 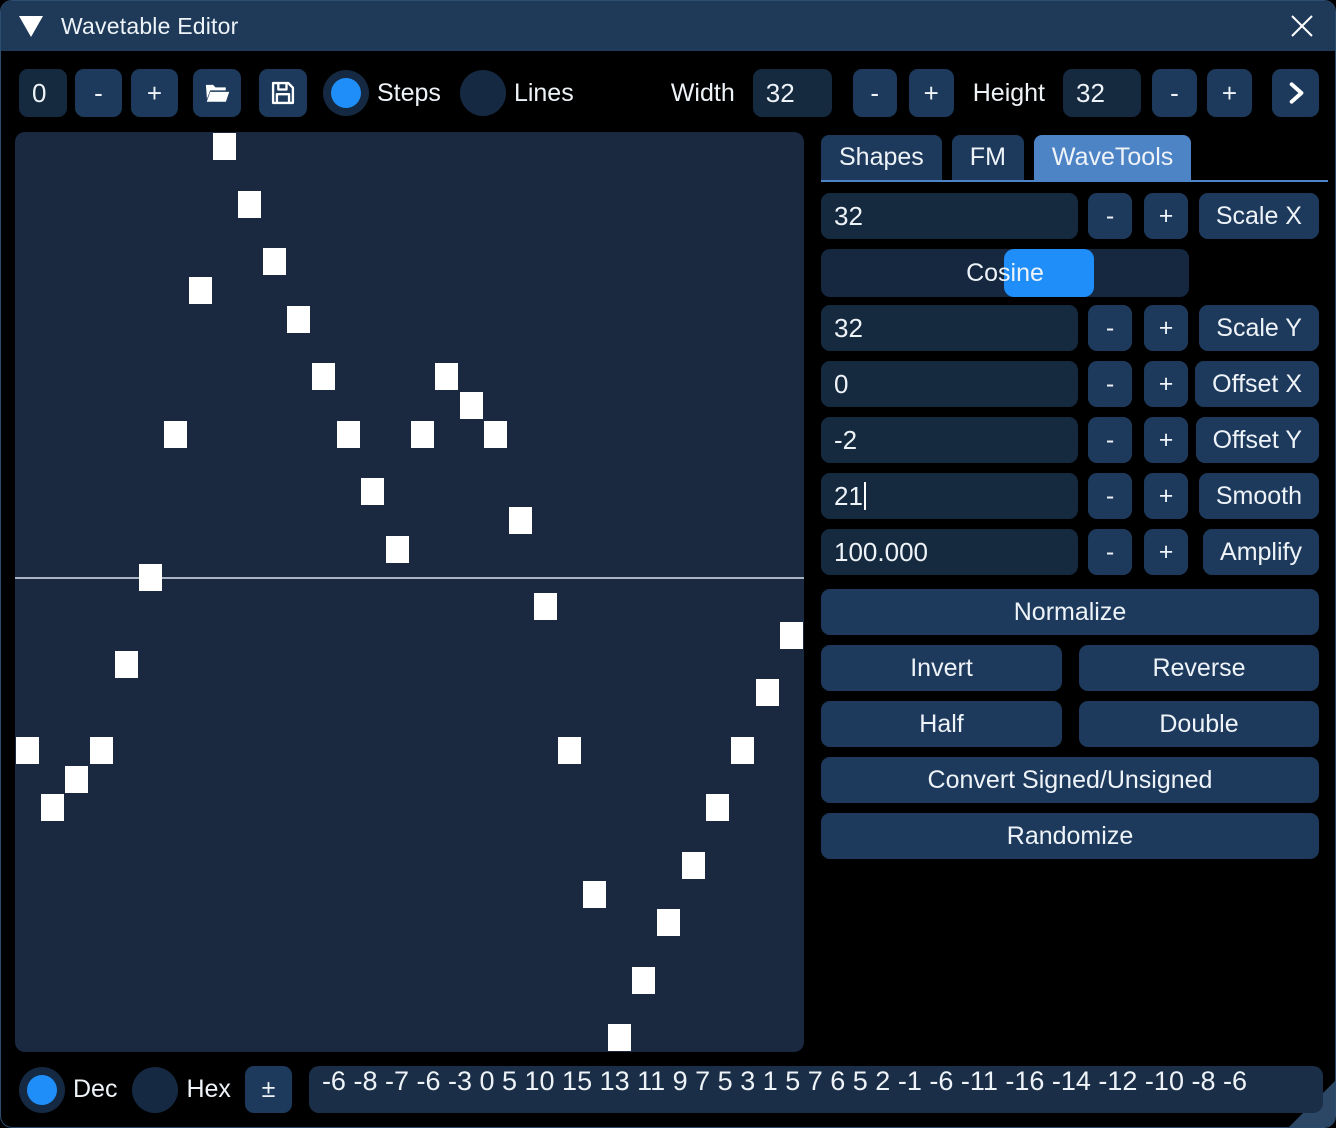 I want to click on tab-wavetools: WaveTools, so click(x=1112, y=157).